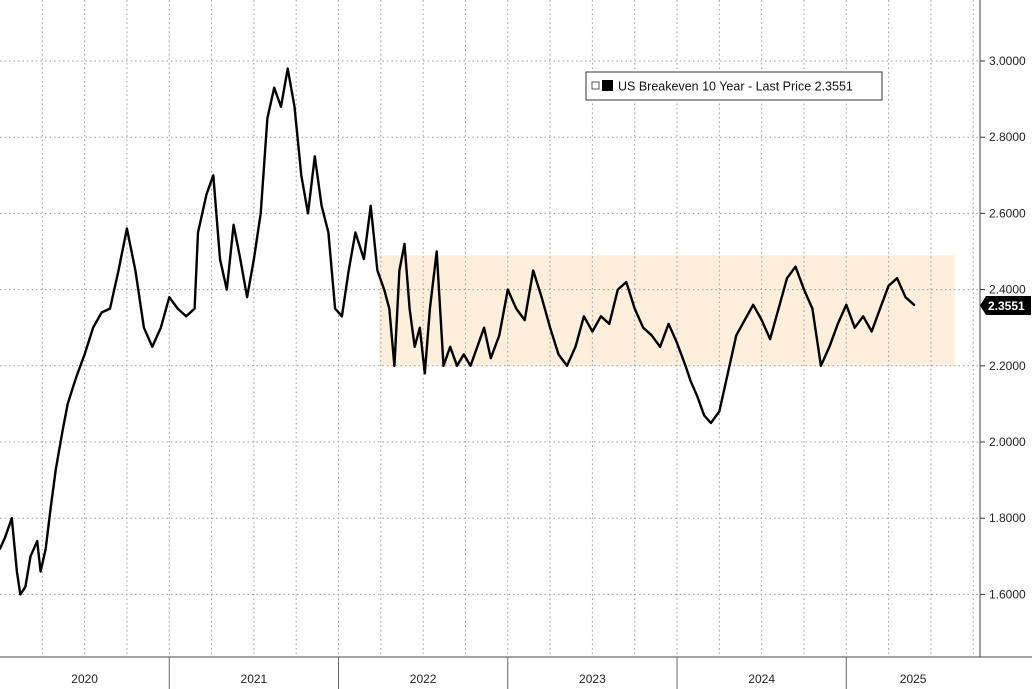 The height and width of the screenshot is (689, 1032). Describe the element at coordinates (1007, 442) in the screenshot. I see `y-tick-label: 2.0000` at that location.